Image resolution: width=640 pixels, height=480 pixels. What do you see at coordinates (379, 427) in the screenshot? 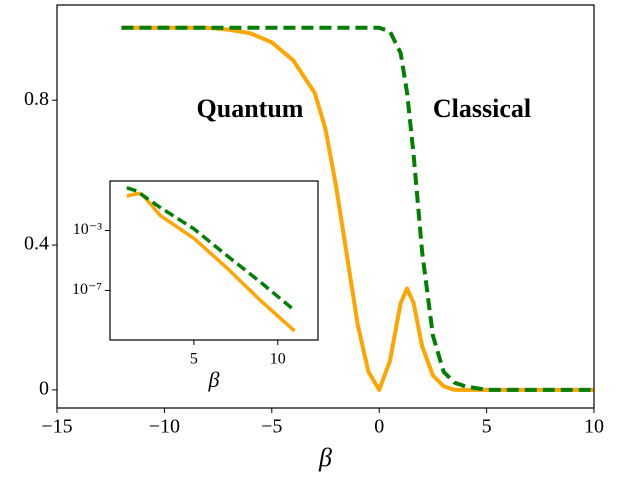
I see `x-tick-label: 0` at bounding box center [379, 427].